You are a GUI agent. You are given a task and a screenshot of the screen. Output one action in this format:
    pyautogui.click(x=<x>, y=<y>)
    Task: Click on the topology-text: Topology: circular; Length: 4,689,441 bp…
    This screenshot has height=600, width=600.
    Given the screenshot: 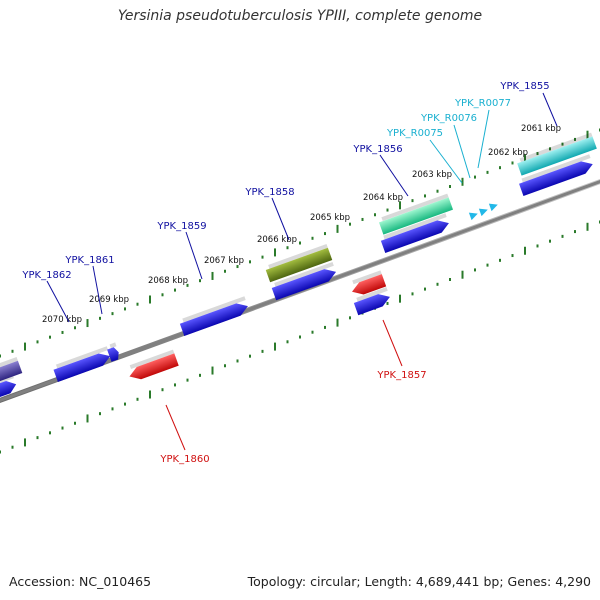 What is the action you would take?
    pyautogui.click(x=419, y=581)
    